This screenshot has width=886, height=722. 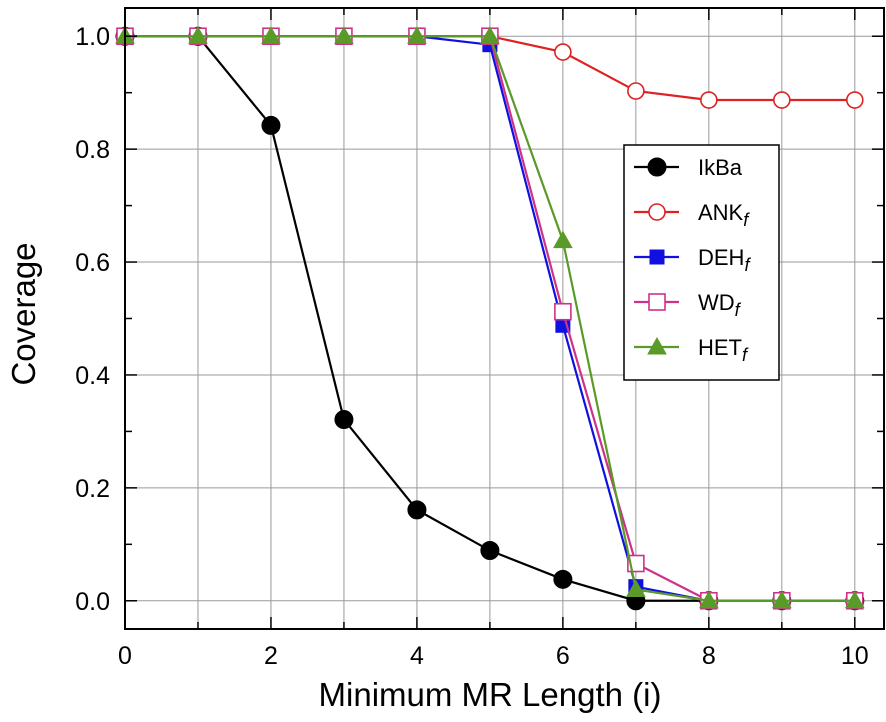 I want to click on x-tick-label: 10, so click(x=855, y=656).